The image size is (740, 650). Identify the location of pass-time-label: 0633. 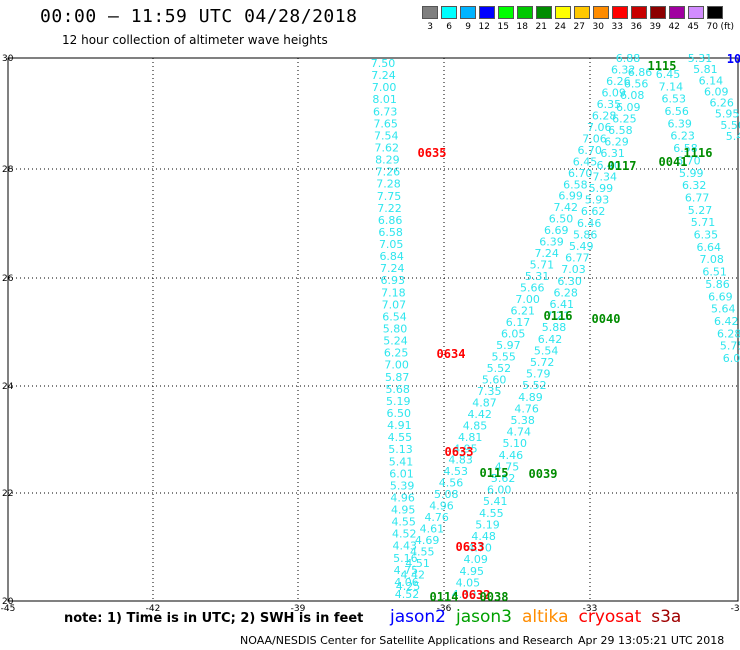
(459, 452).